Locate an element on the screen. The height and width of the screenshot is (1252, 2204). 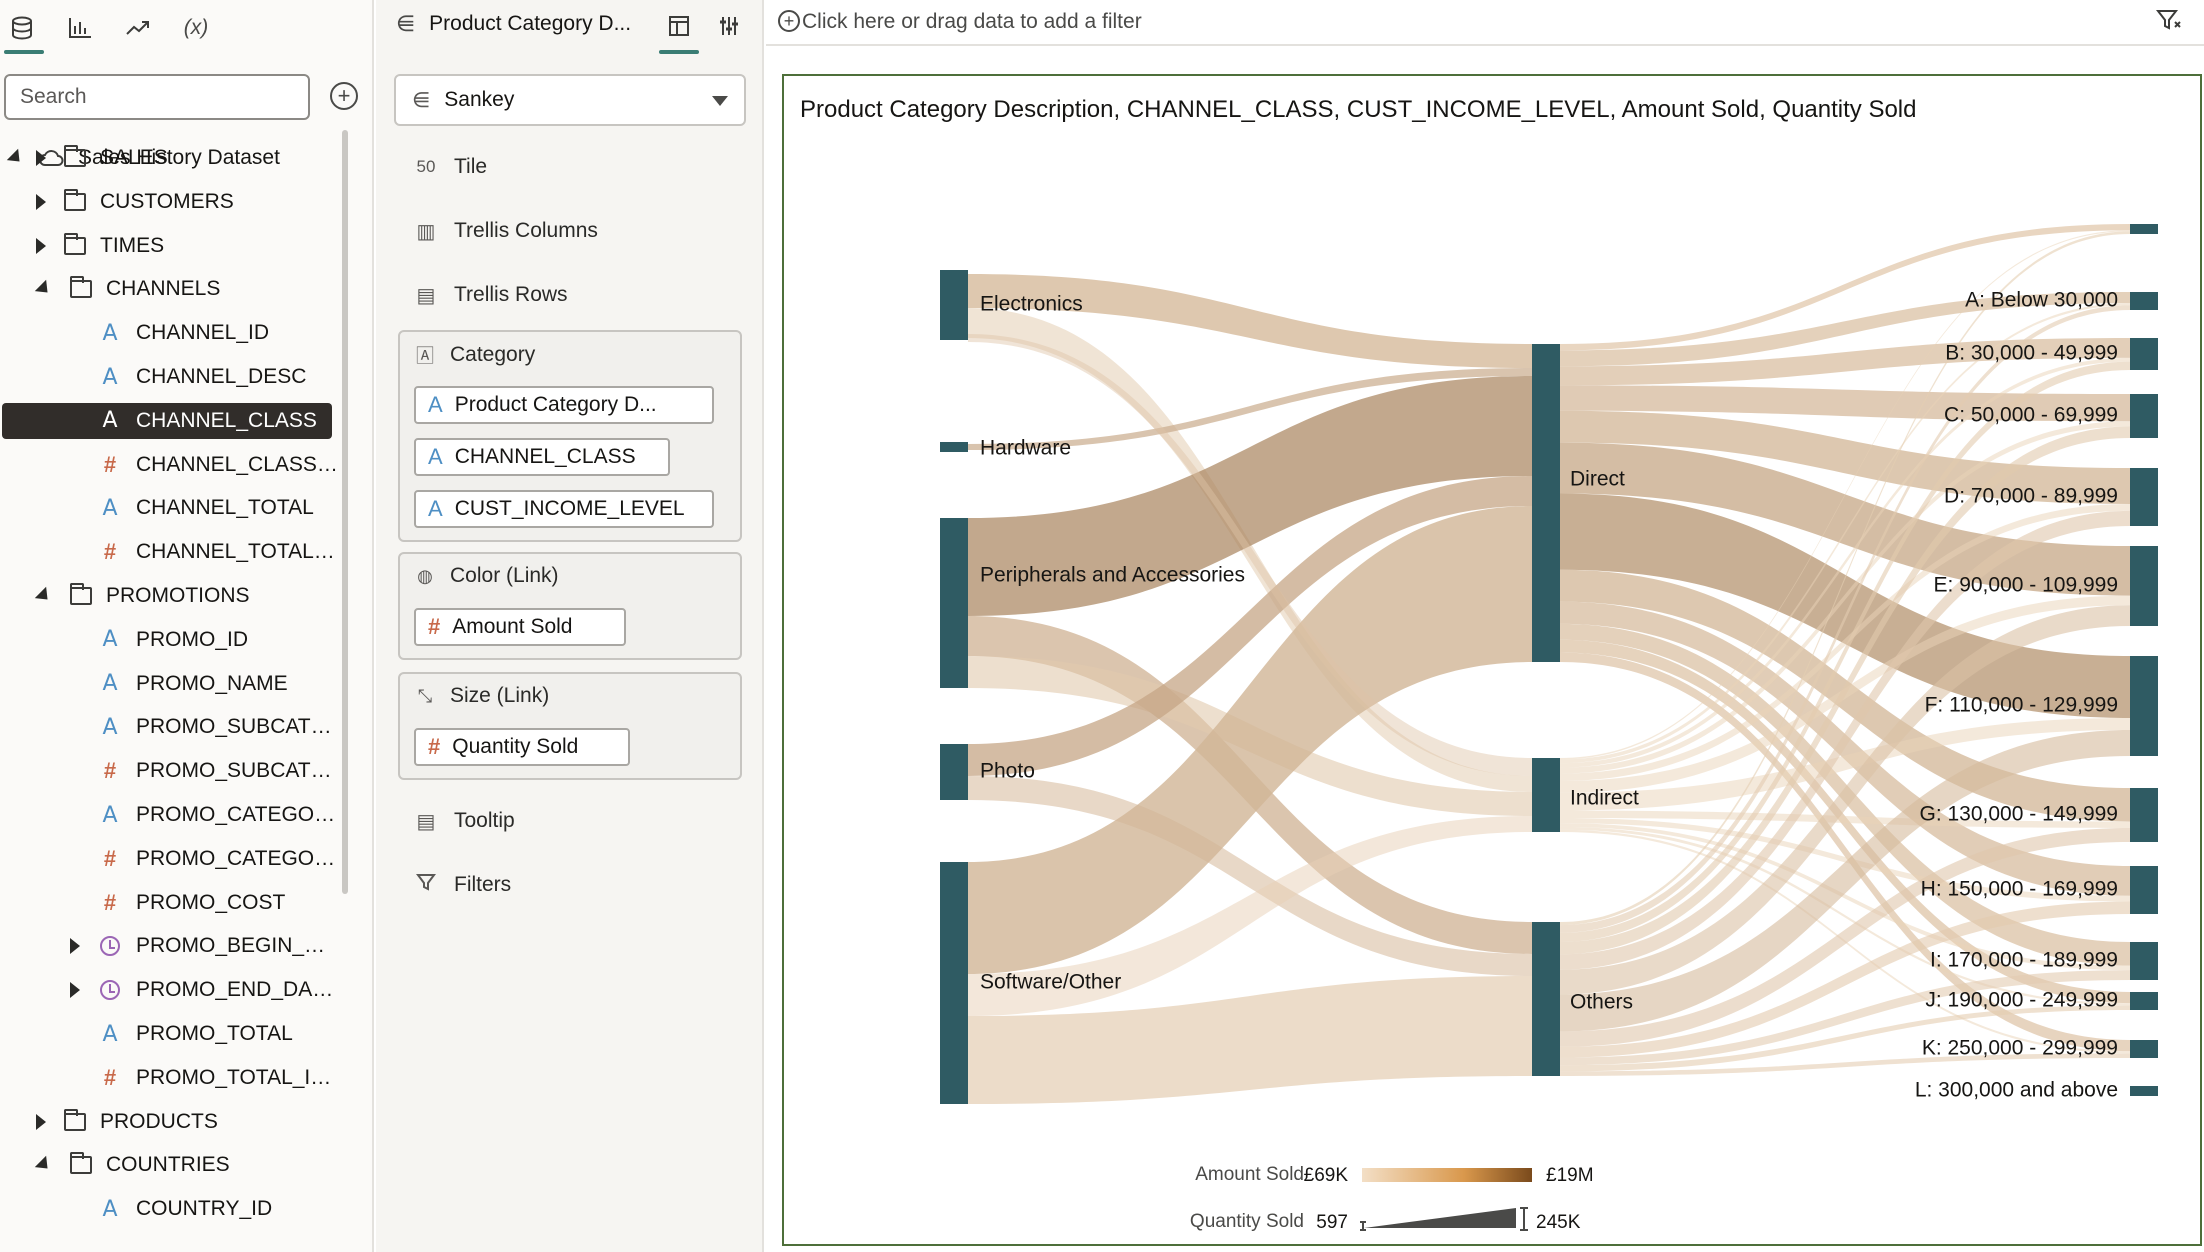
folder-node: CUSTOMERS is located at coordinates (135, 202).